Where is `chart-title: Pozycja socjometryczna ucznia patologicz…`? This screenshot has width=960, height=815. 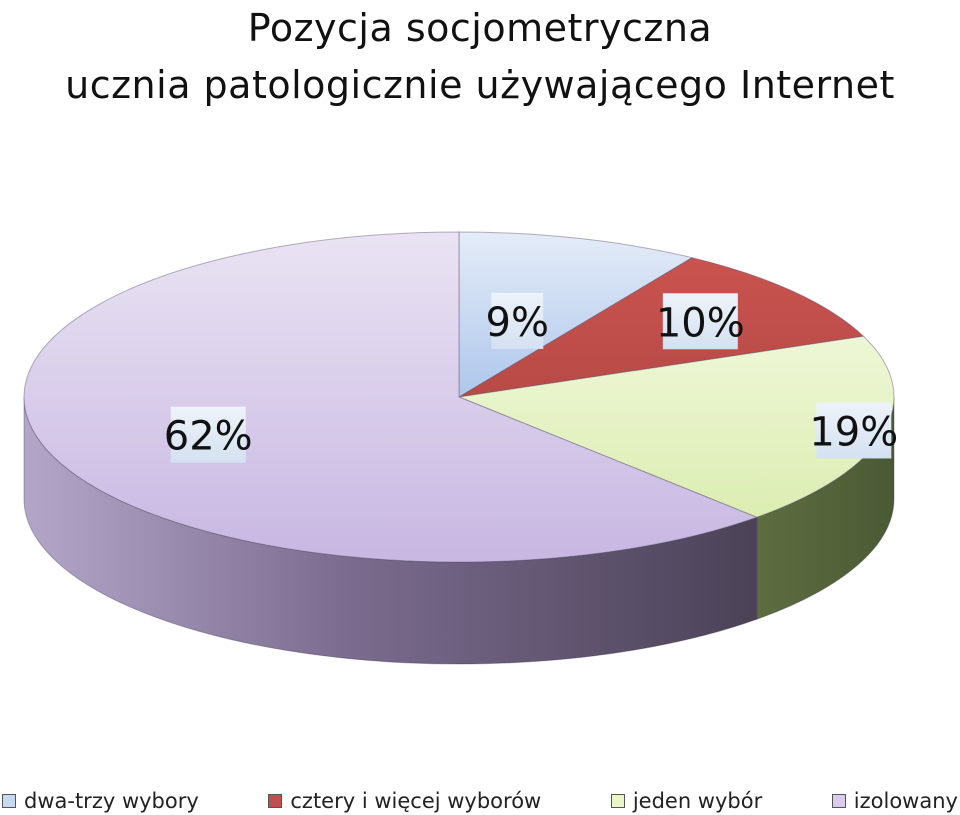
chart-title: Pozycja socjometryczna ucznia patologicz… is located at coordinates (480, 57).